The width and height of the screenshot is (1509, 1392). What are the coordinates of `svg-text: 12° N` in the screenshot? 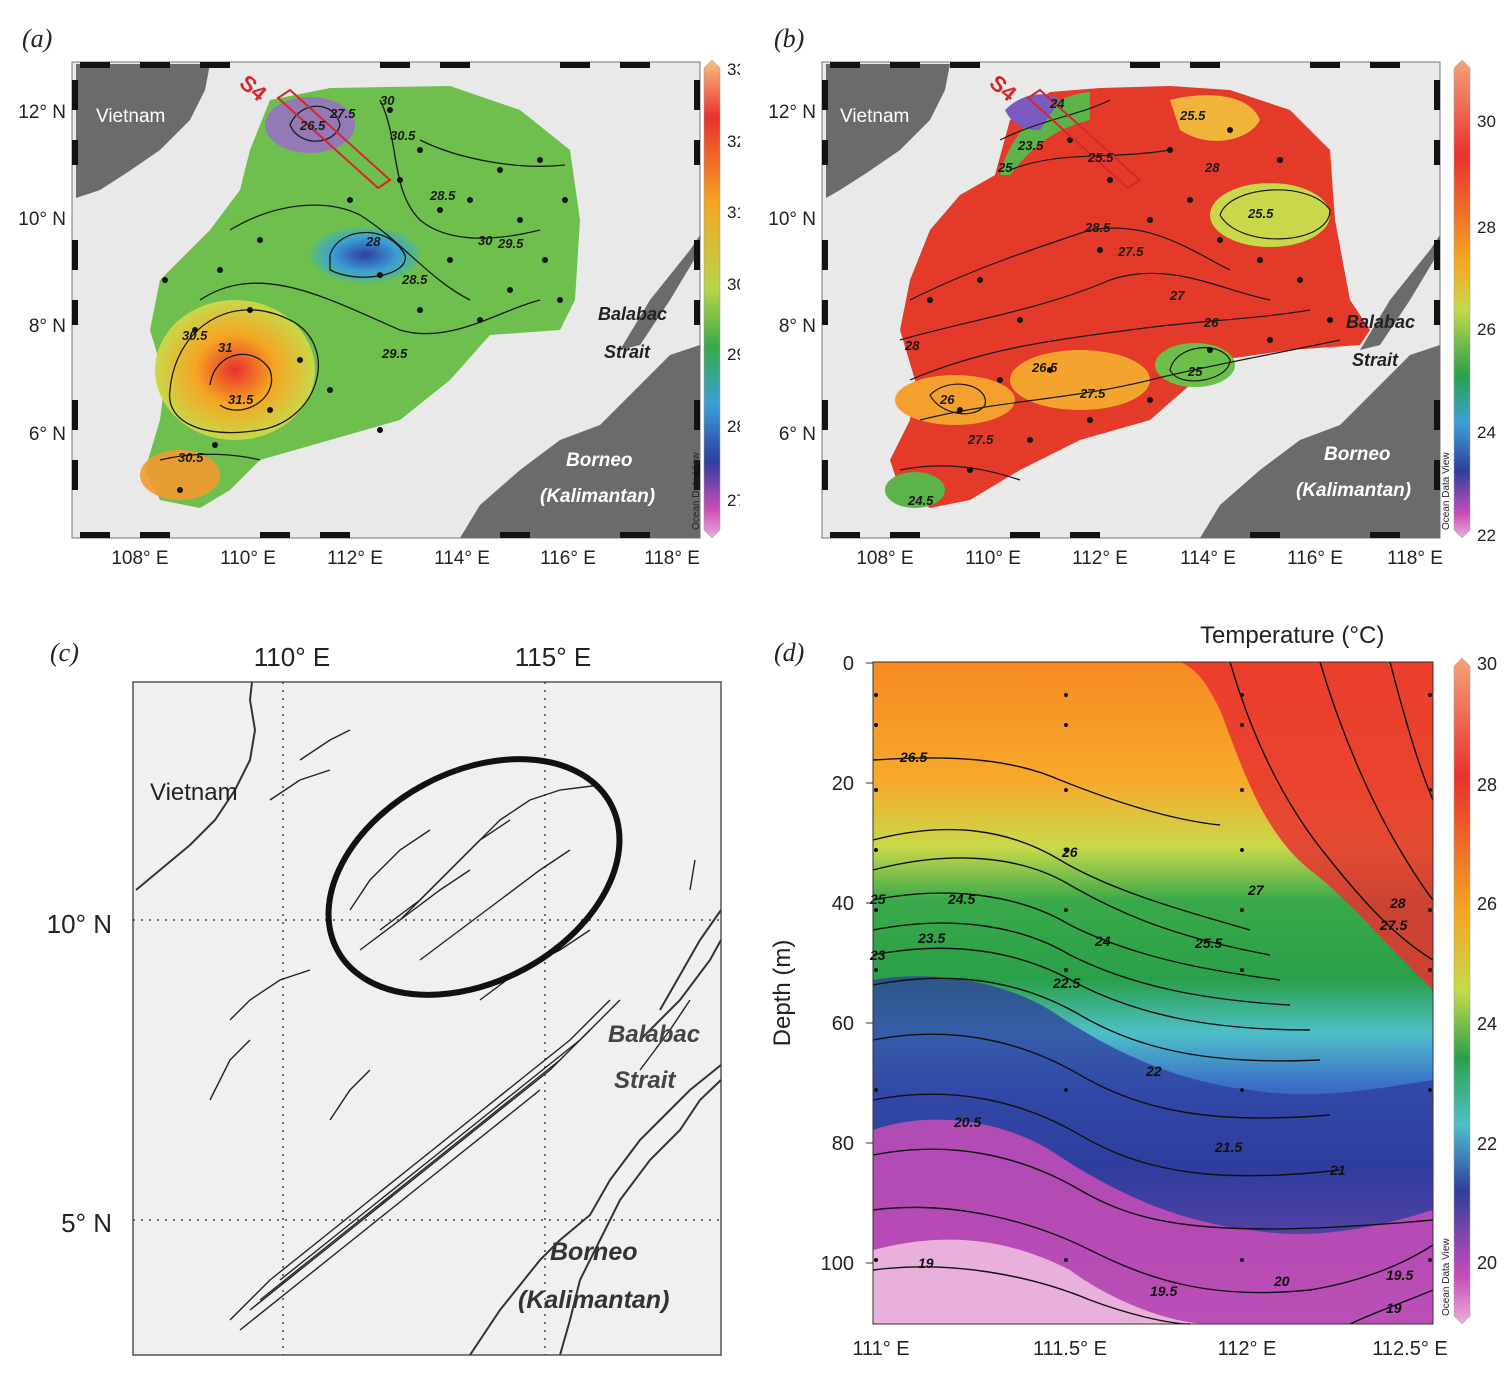 It's located at (42, 112).